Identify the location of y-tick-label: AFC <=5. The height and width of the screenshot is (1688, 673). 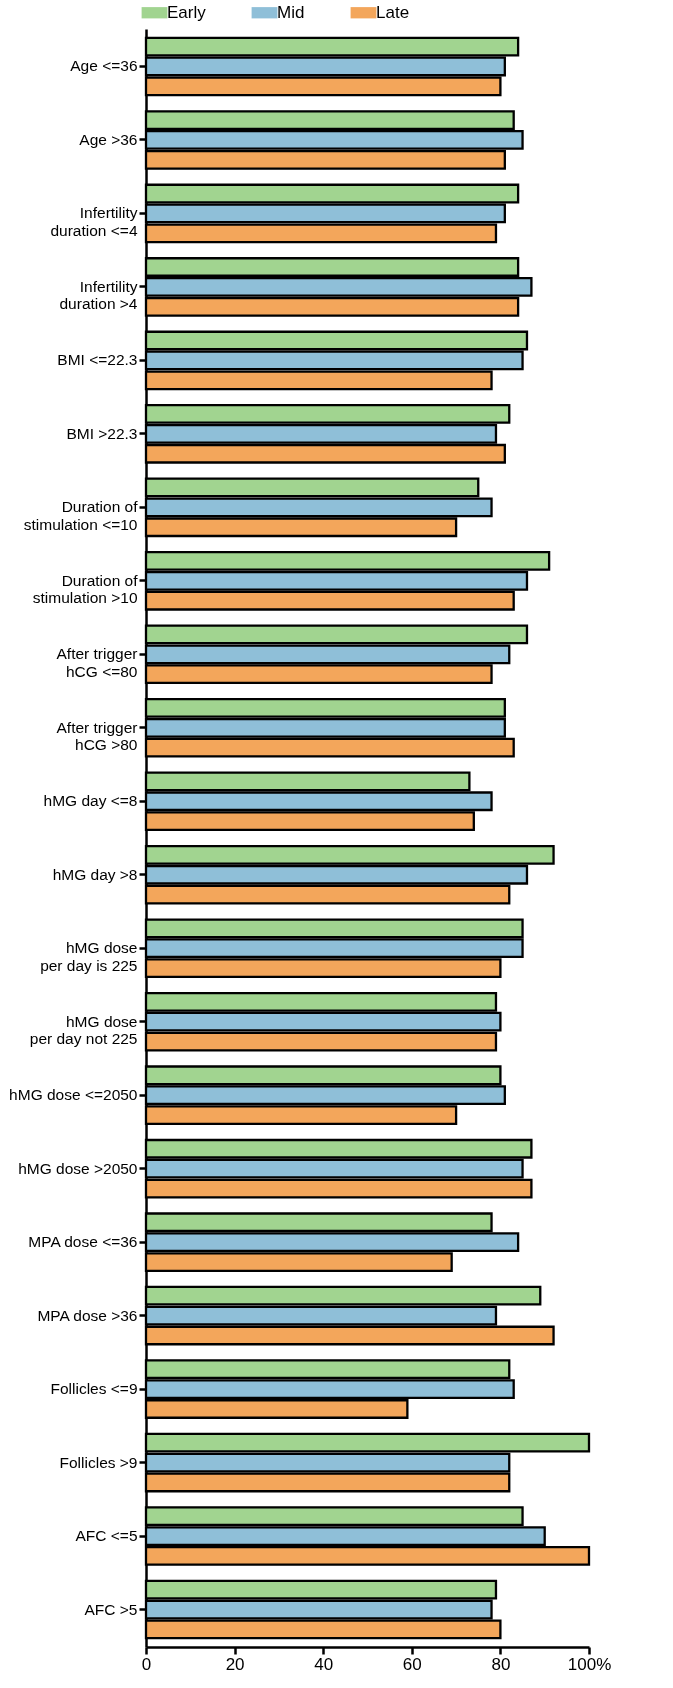
(106, 1536).